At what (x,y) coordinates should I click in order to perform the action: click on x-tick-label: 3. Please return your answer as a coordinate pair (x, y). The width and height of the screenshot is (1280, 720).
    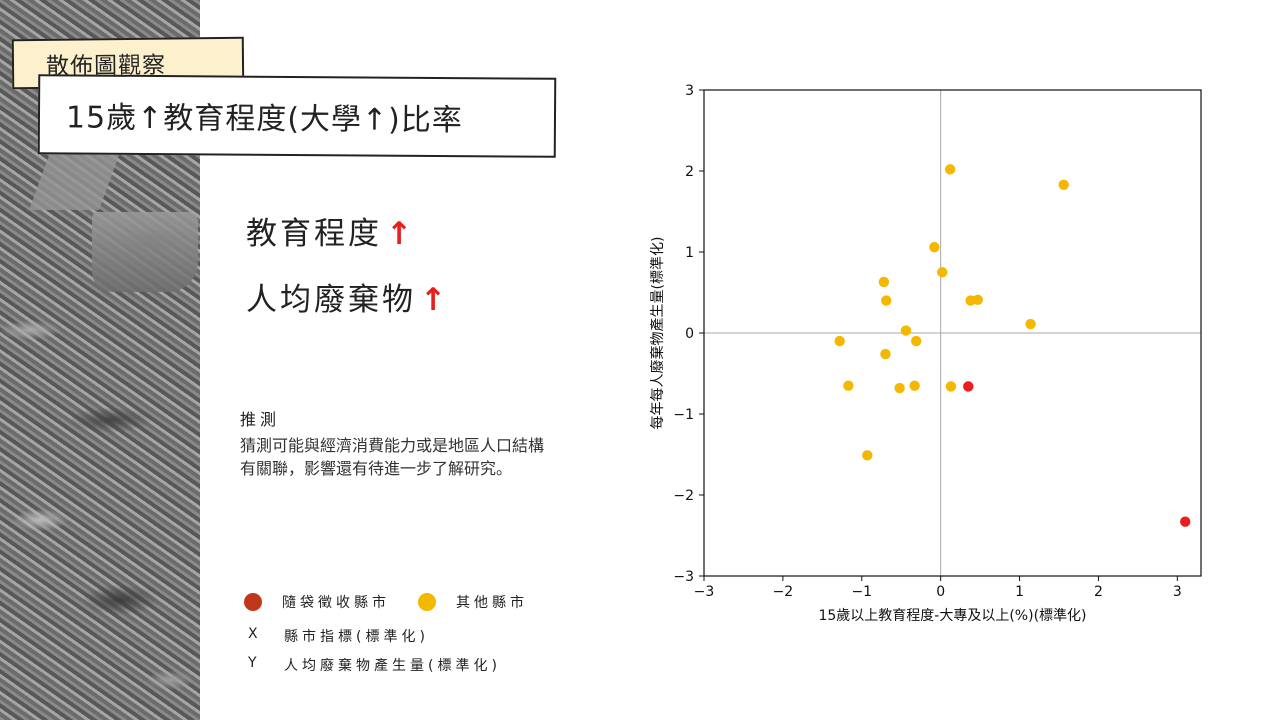
    Looking at the image, I should click on (1177, 592).